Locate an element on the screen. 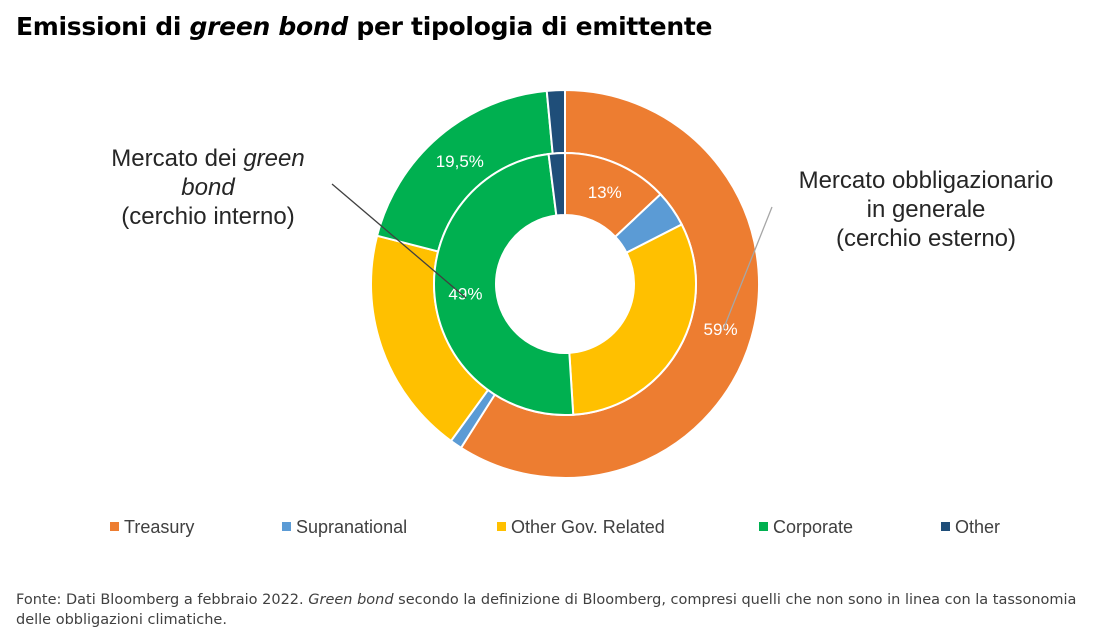 The width and height of the screenshot is (1099, 633). inner-data-label-corporate: 49% is located at coordinates (465, 293).